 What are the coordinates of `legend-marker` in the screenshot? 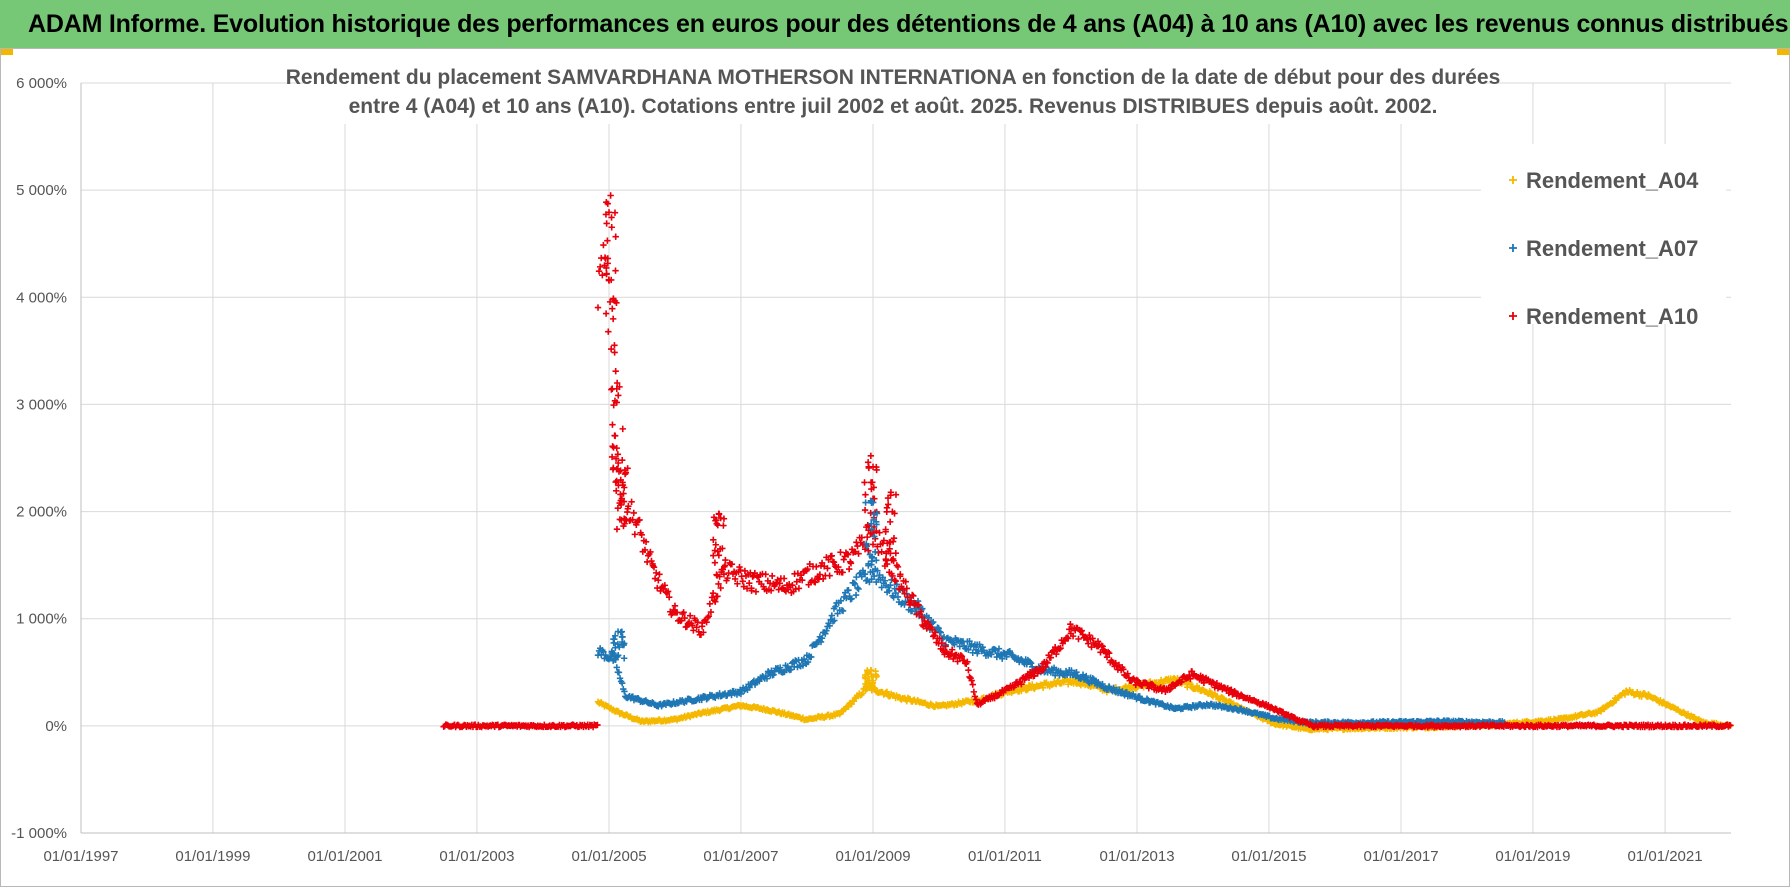 It's located at (1513, 248).